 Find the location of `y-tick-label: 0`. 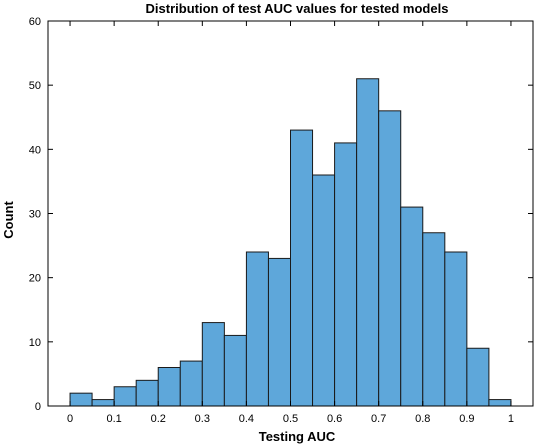

y-tick-label: 0 is located at coordinates (38, 407).